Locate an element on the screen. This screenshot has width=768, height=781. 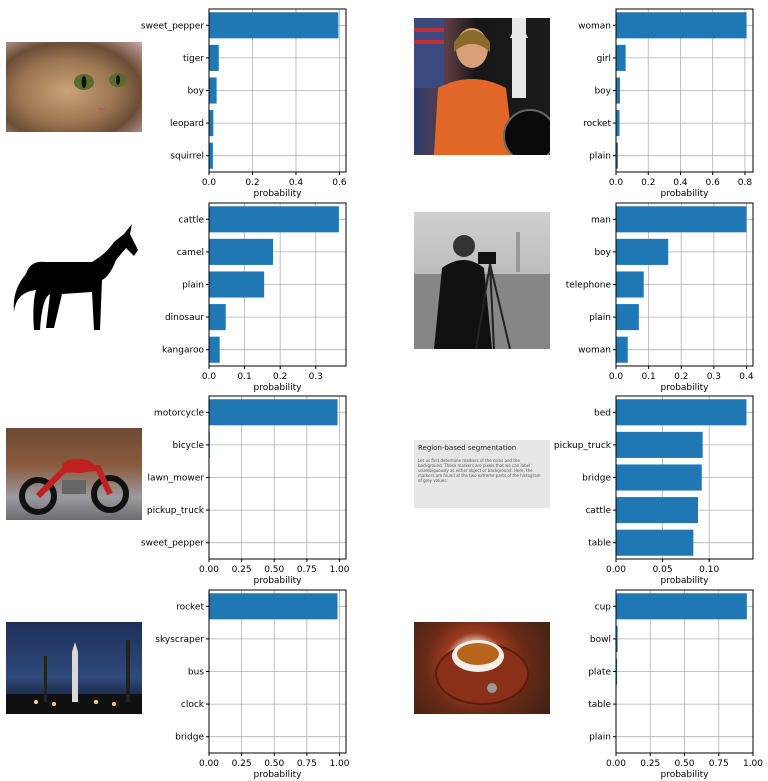
cat-photo is located at coordinates (74, 87).